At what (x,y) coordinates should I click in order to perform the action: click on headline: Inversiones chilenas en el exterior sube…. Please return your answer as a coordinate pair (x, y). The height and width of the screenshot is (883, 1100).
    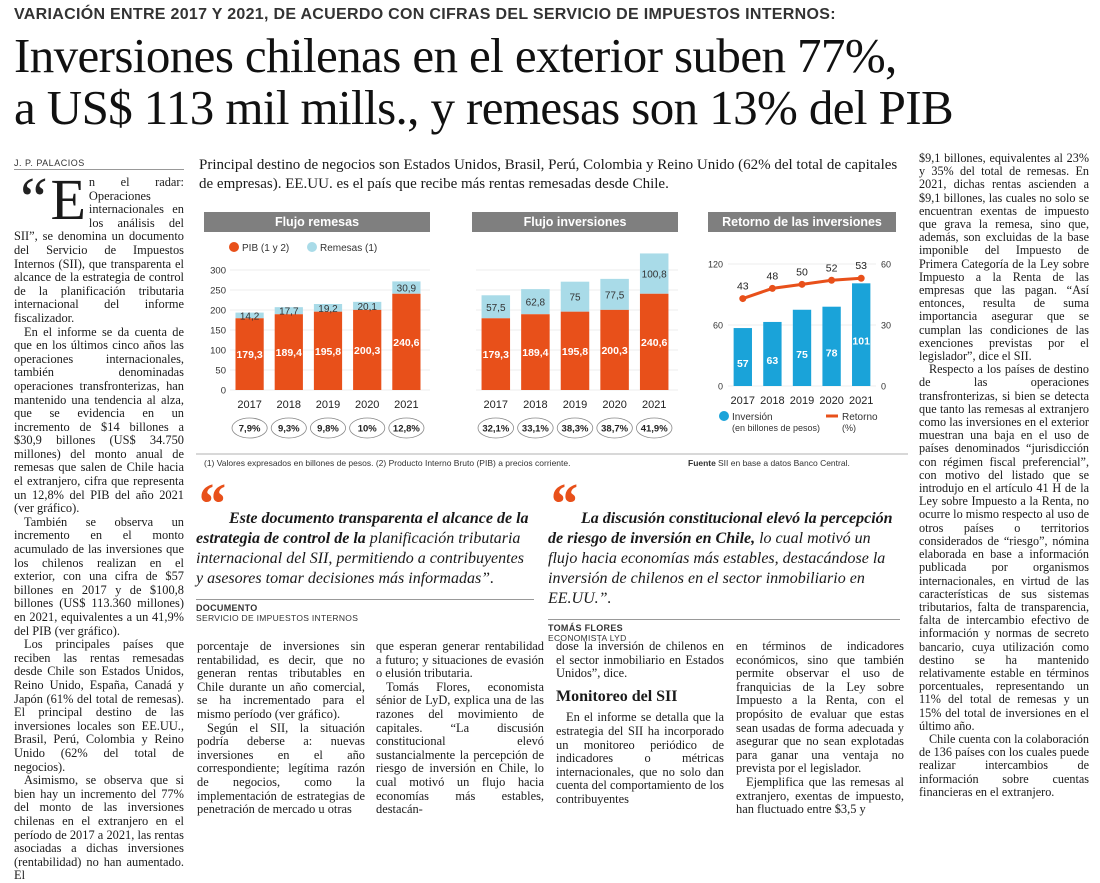
    Looking at the image, I should click on (554, 82).